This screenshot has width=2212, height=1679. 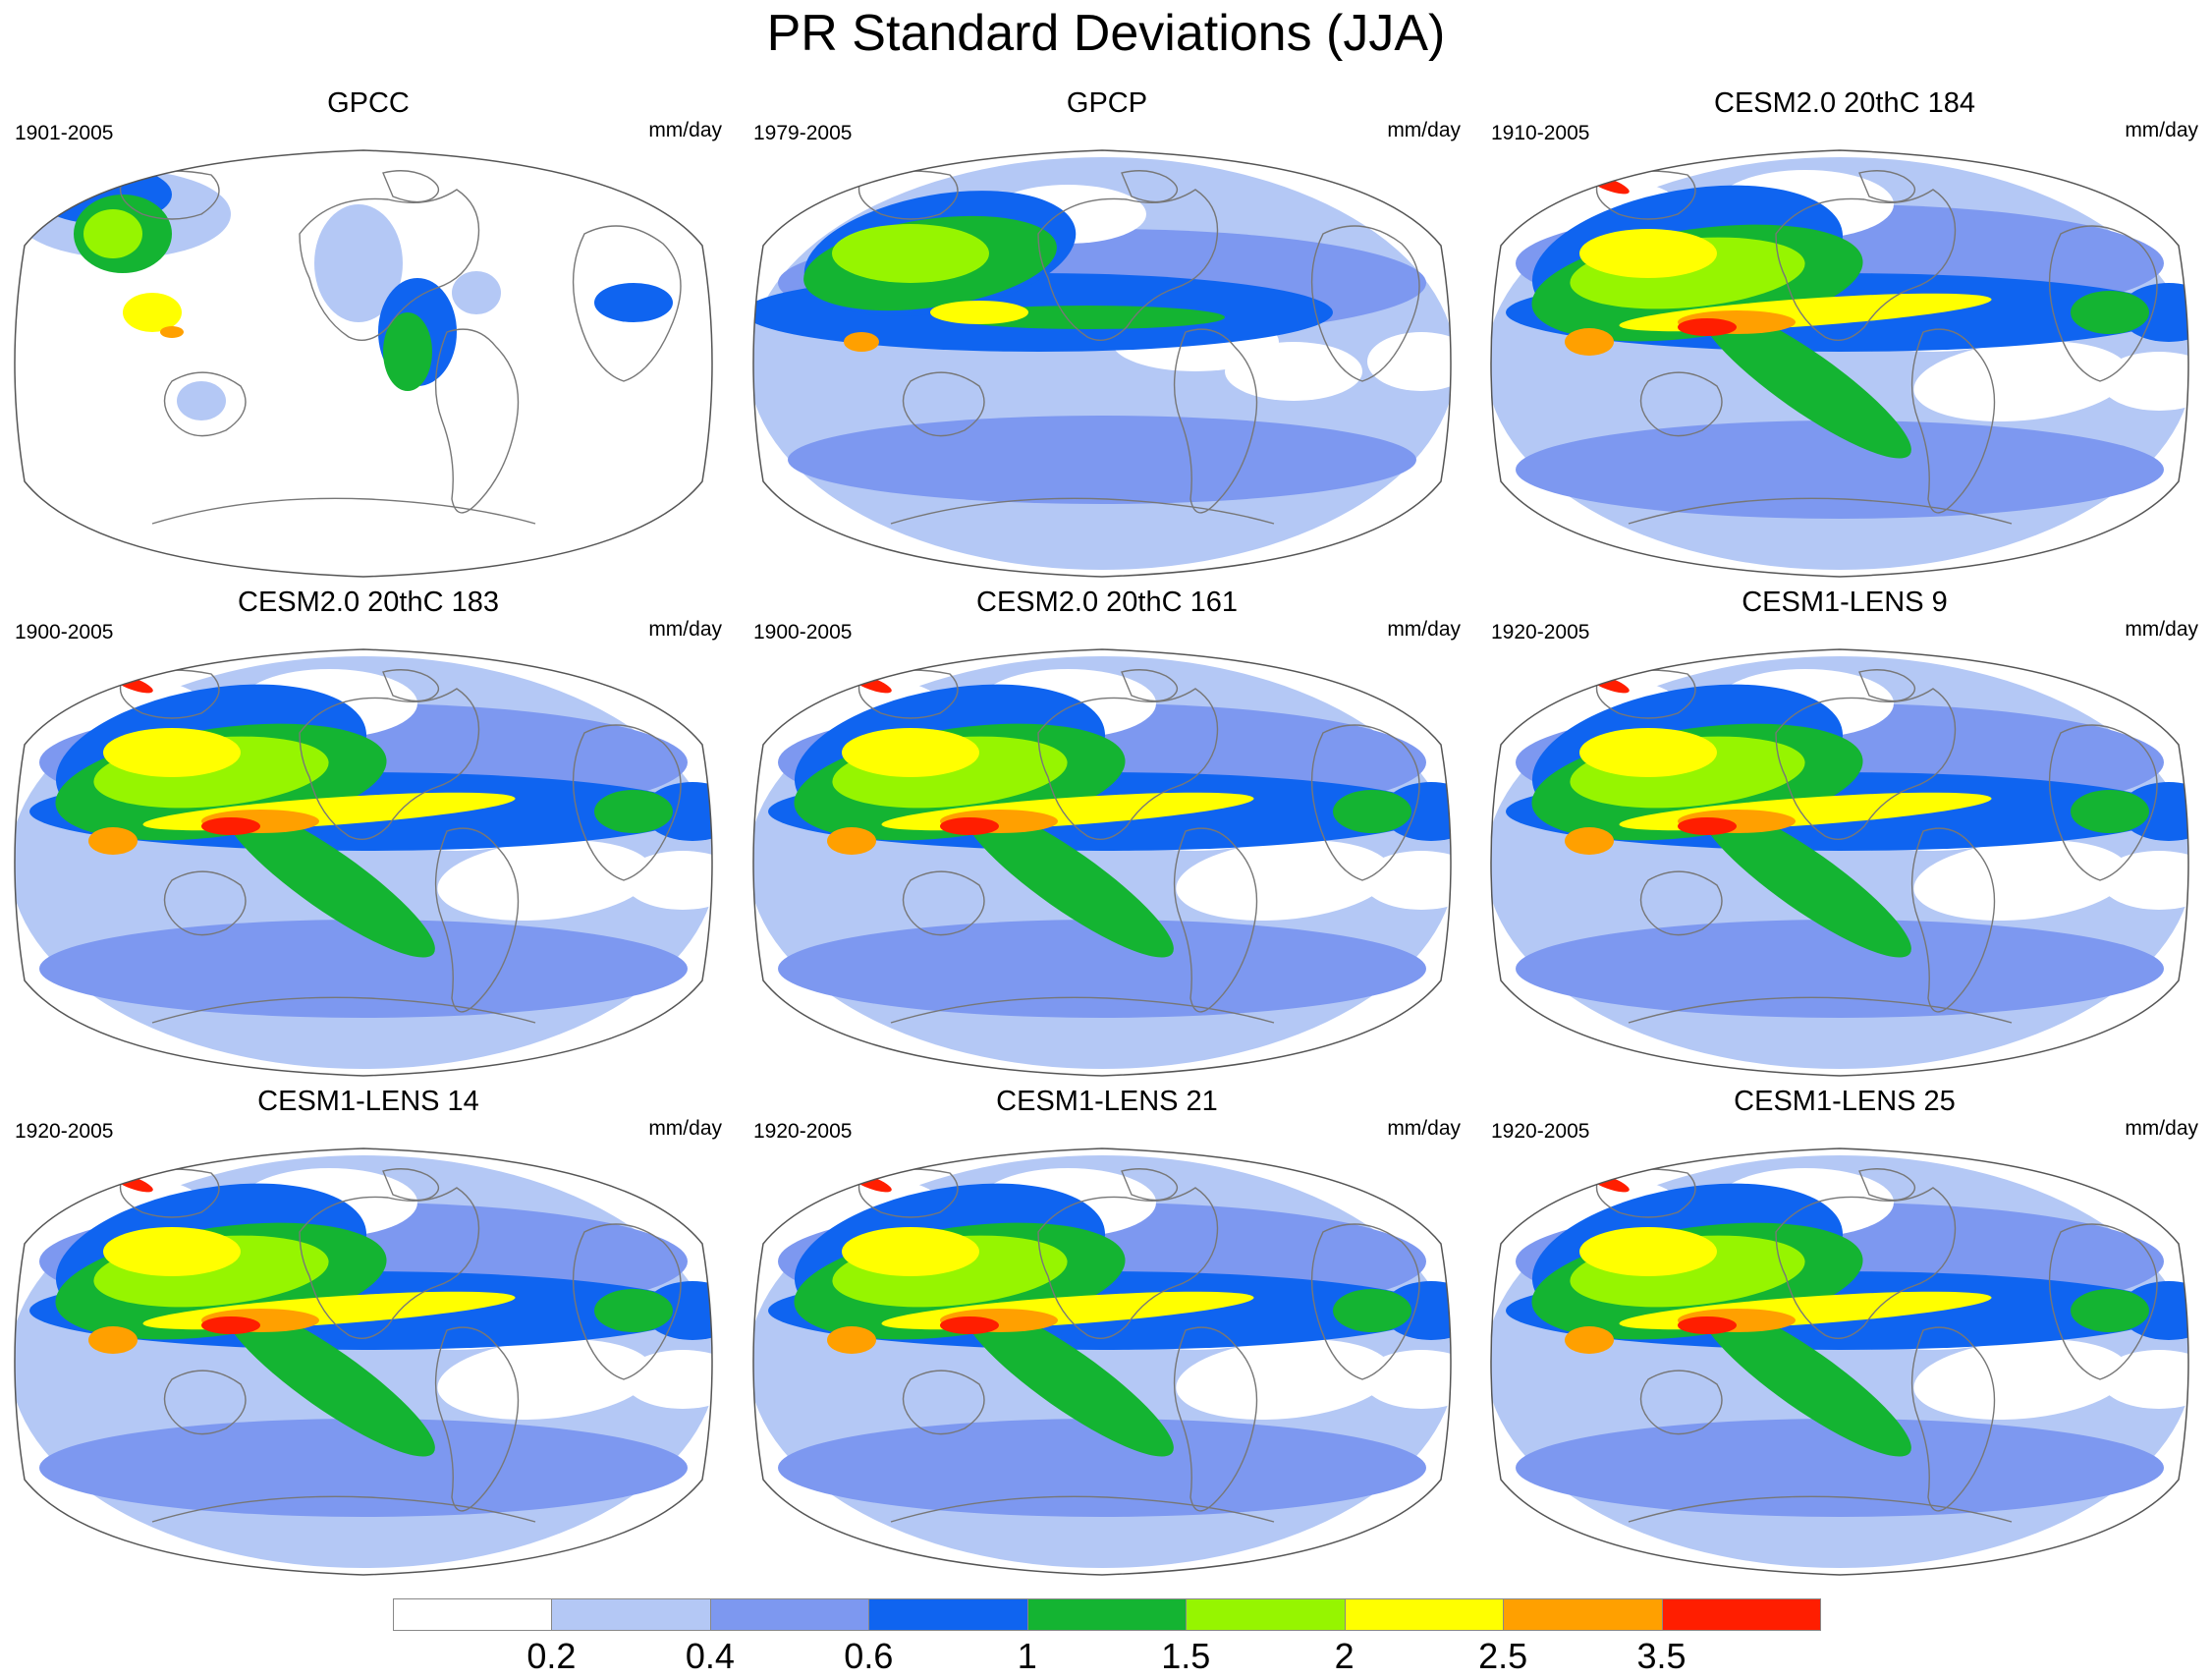 I want to click on colorbar-tick-label: 3.5, so click(x=1661, y=1656).